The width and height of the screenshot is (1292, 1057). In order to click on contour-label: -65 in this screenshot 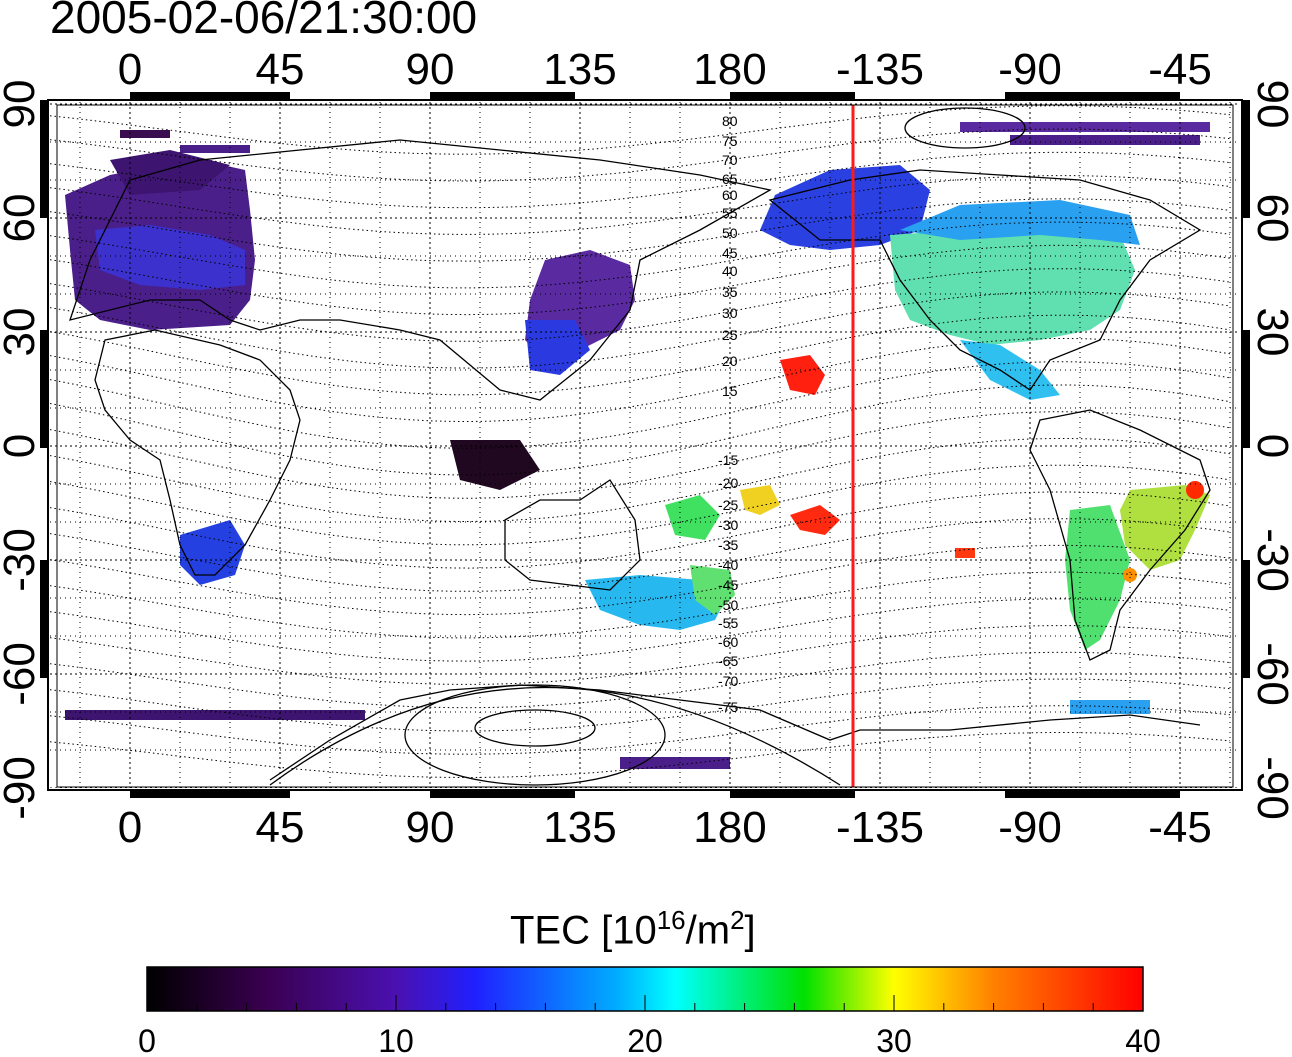, I will do `click(728, 661)`.